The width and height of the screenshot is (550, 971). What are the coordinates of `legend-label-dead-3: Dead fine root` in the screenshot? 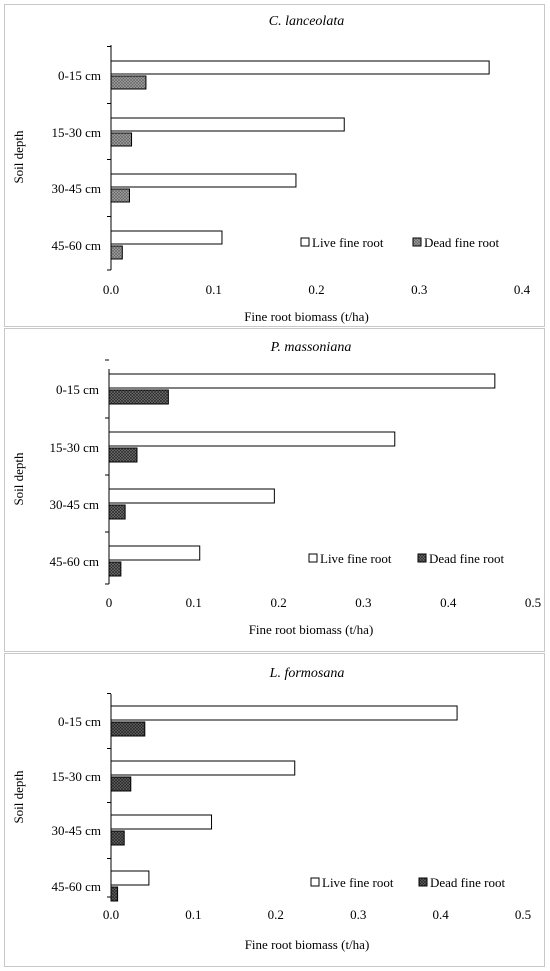 It's located at (467, 882).